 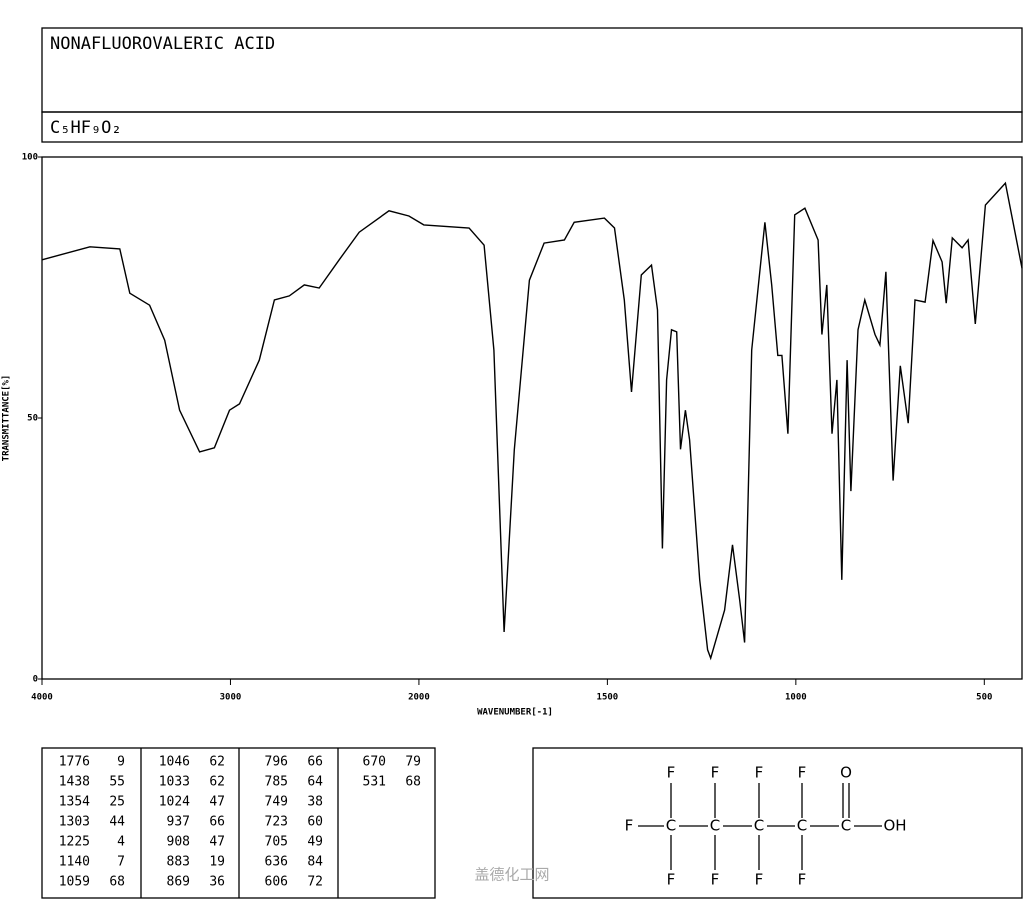 I want to click on peak-wavenumber: 908, so click(x=178, y=842).